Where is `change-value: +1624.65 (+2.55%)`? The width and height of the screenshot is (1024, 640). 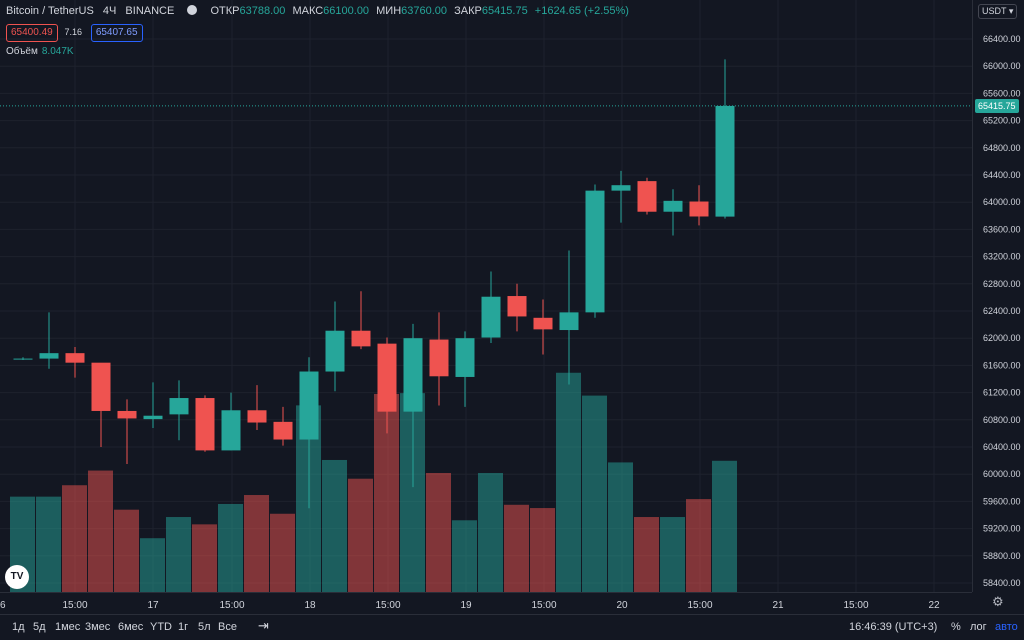
change-value: +1624.65 (+2.55%) is located at coordinates (581, 11).